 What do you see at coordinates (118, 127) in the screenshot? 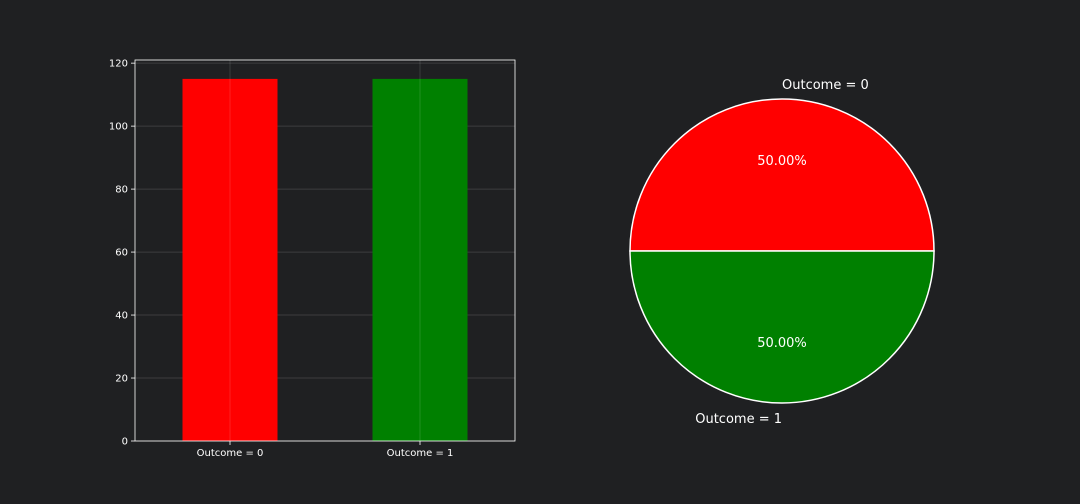
I see `y-tick-label: 100` at bounding box center [118, 127].